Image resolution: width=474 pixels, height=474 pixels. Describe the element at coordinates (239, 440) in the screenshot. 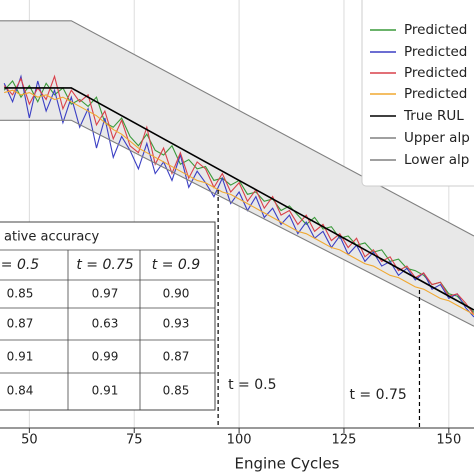

I see `x-tick-label: 100` at that location.